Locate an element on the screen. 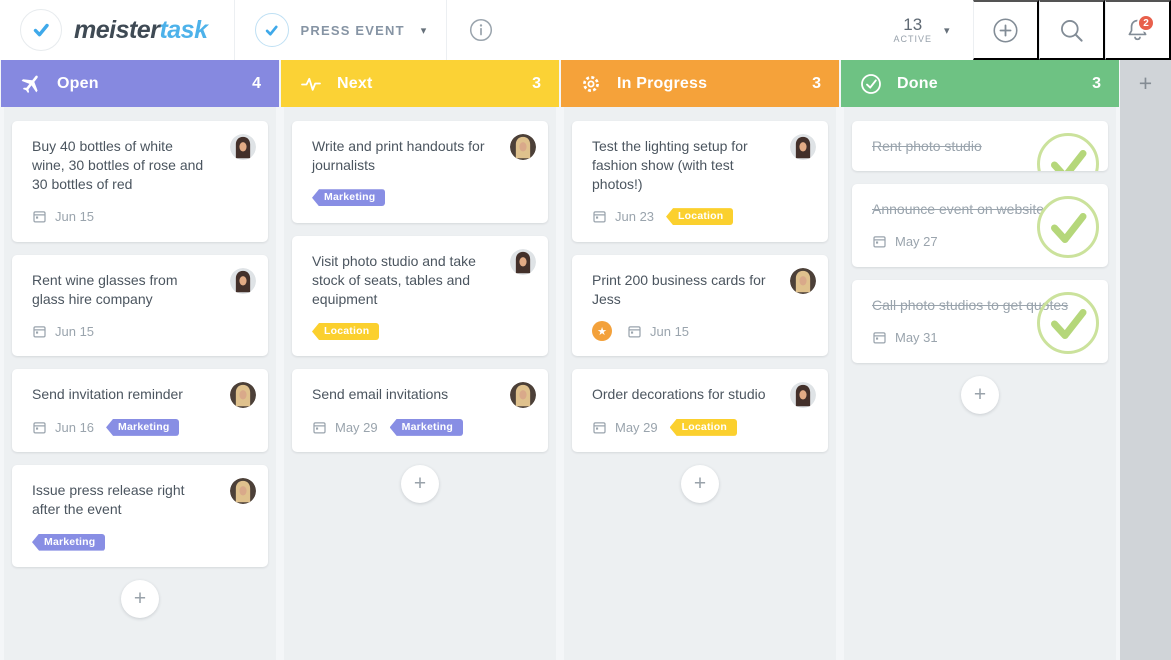 The height and width of the screenshot is (660, 1171). task-title: Print 200 business cards for Jess is located at coordinates (679, 289).